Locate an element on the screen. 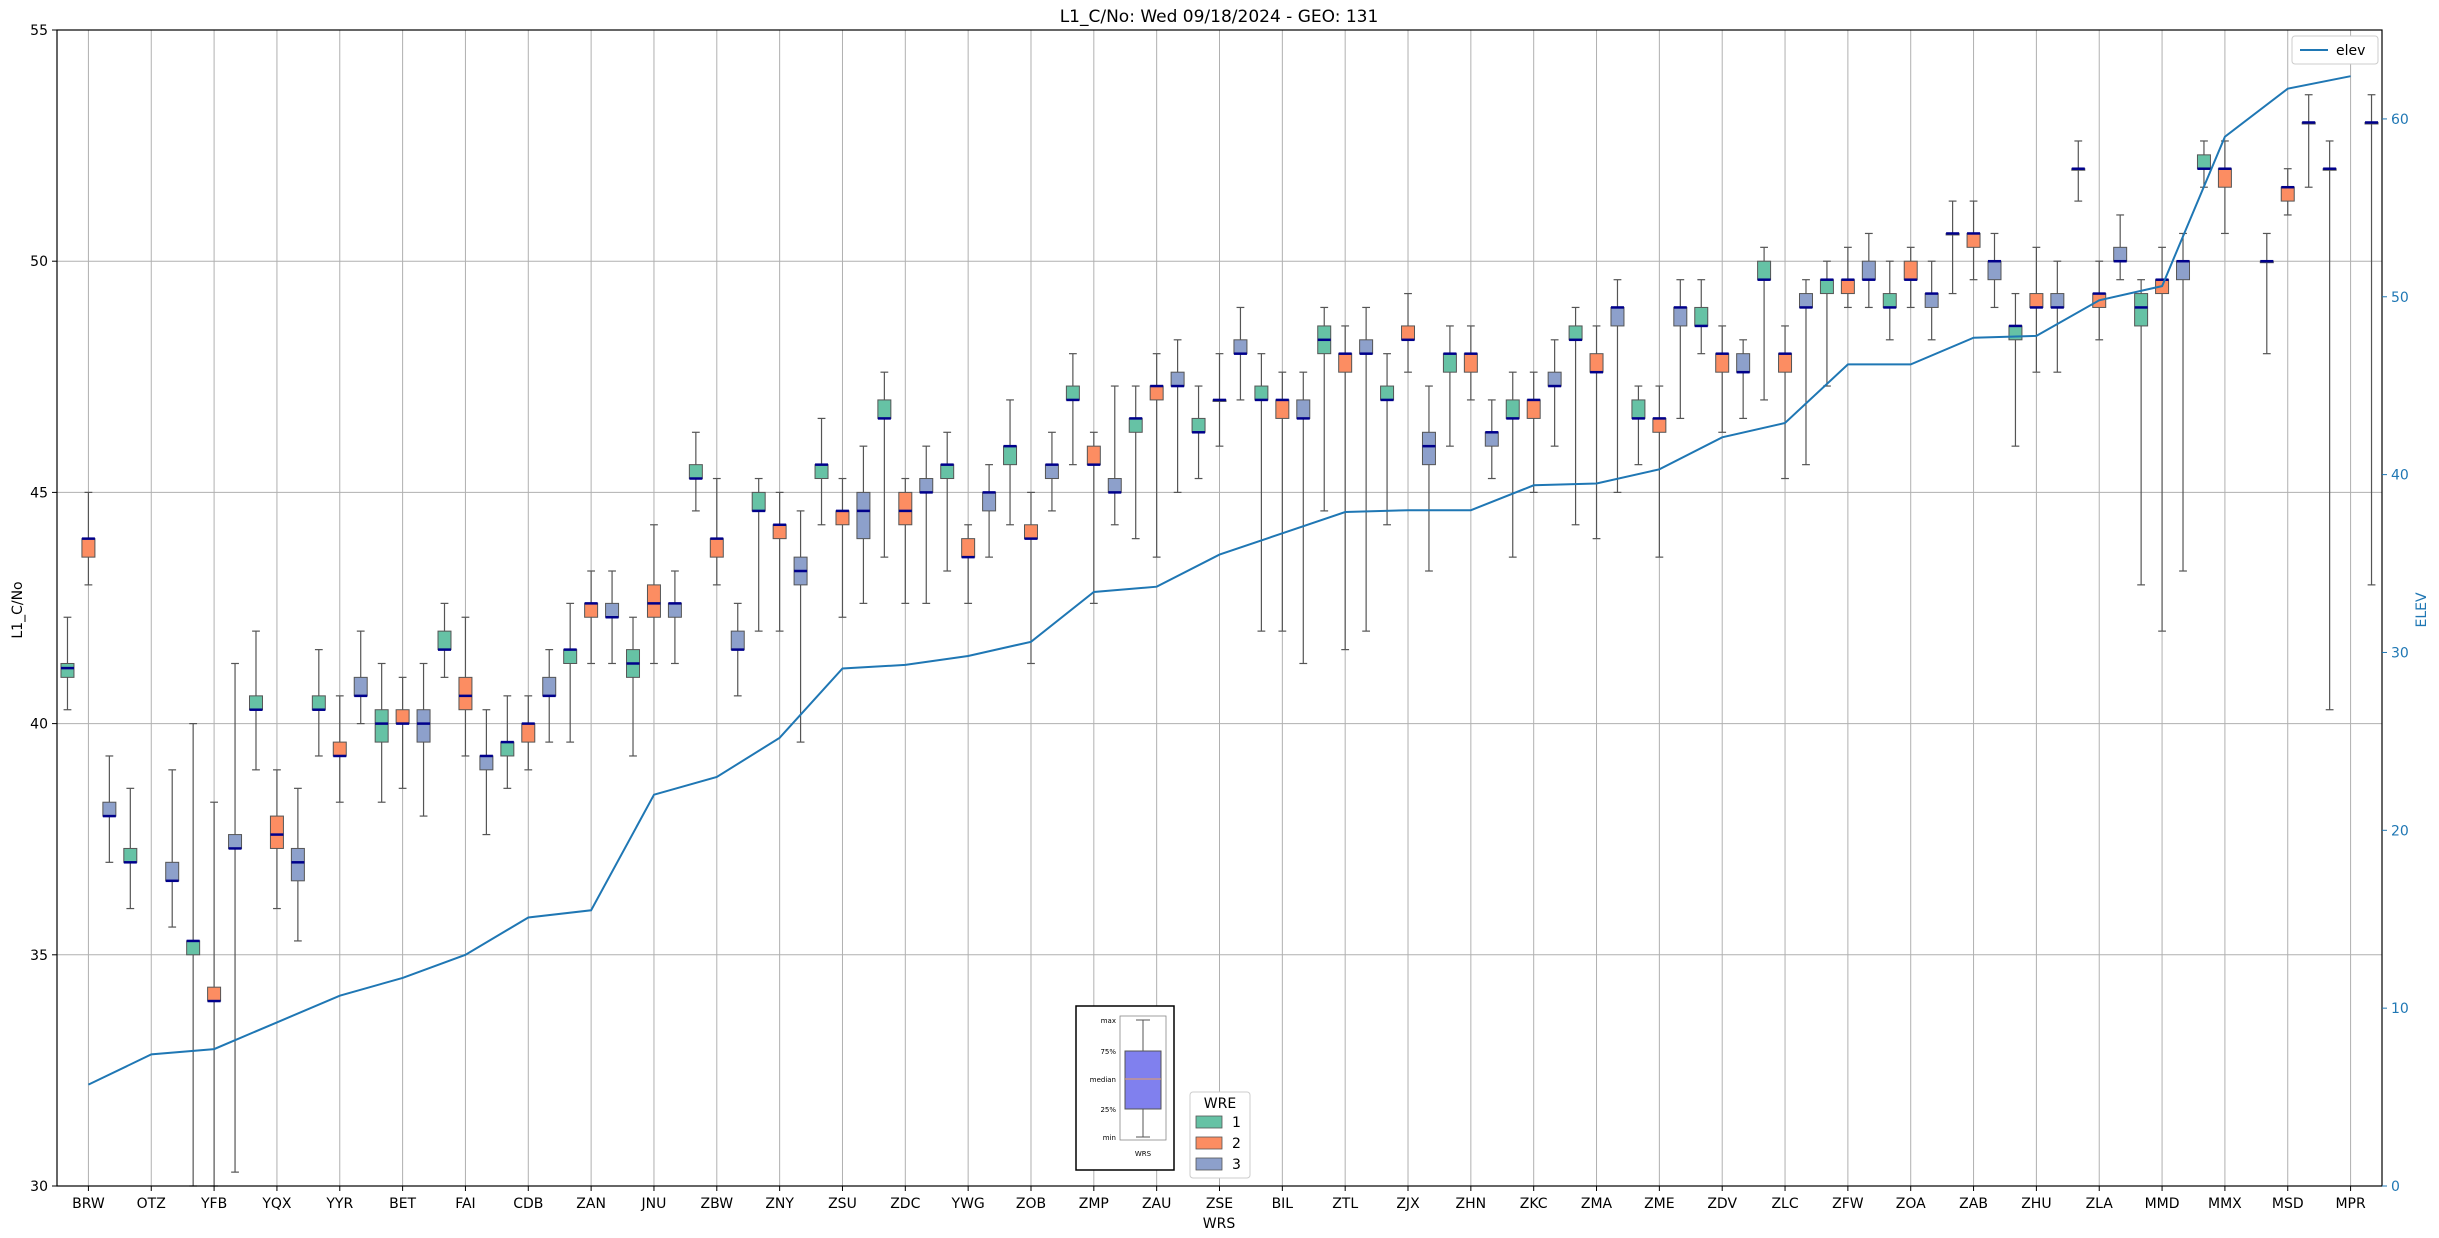 The width and height of the screenshot is (2439, 1238). box-plot-ZOA-wre2 is located at coordinates (1910, 277).